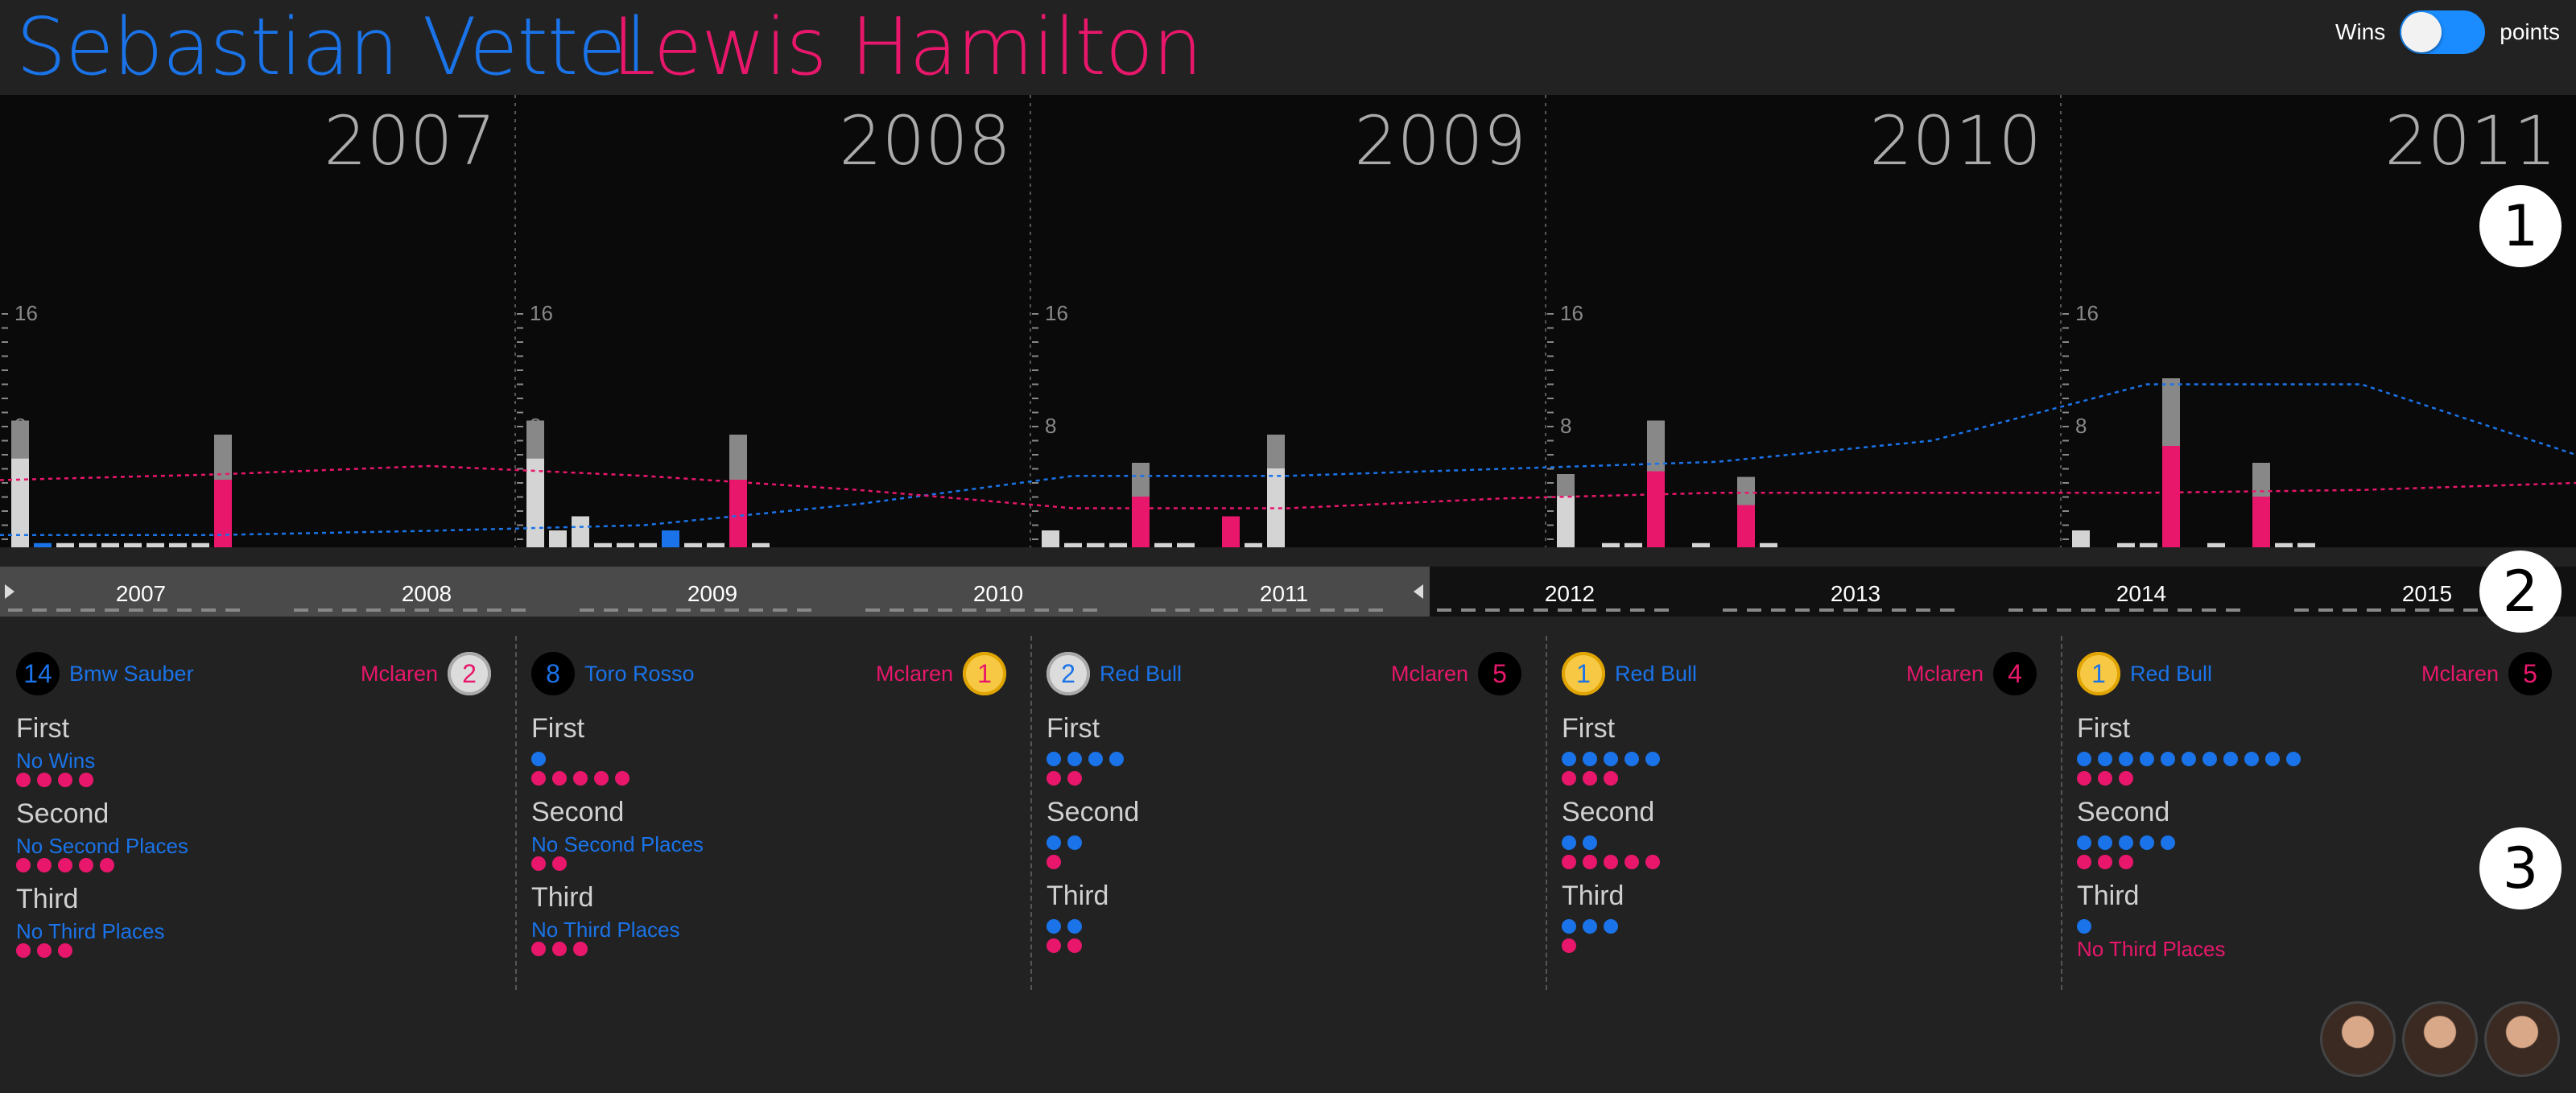 The height and width of the screenshot is (1093, 2576). I want to click on callout-3: 3, so click(2520, 868).